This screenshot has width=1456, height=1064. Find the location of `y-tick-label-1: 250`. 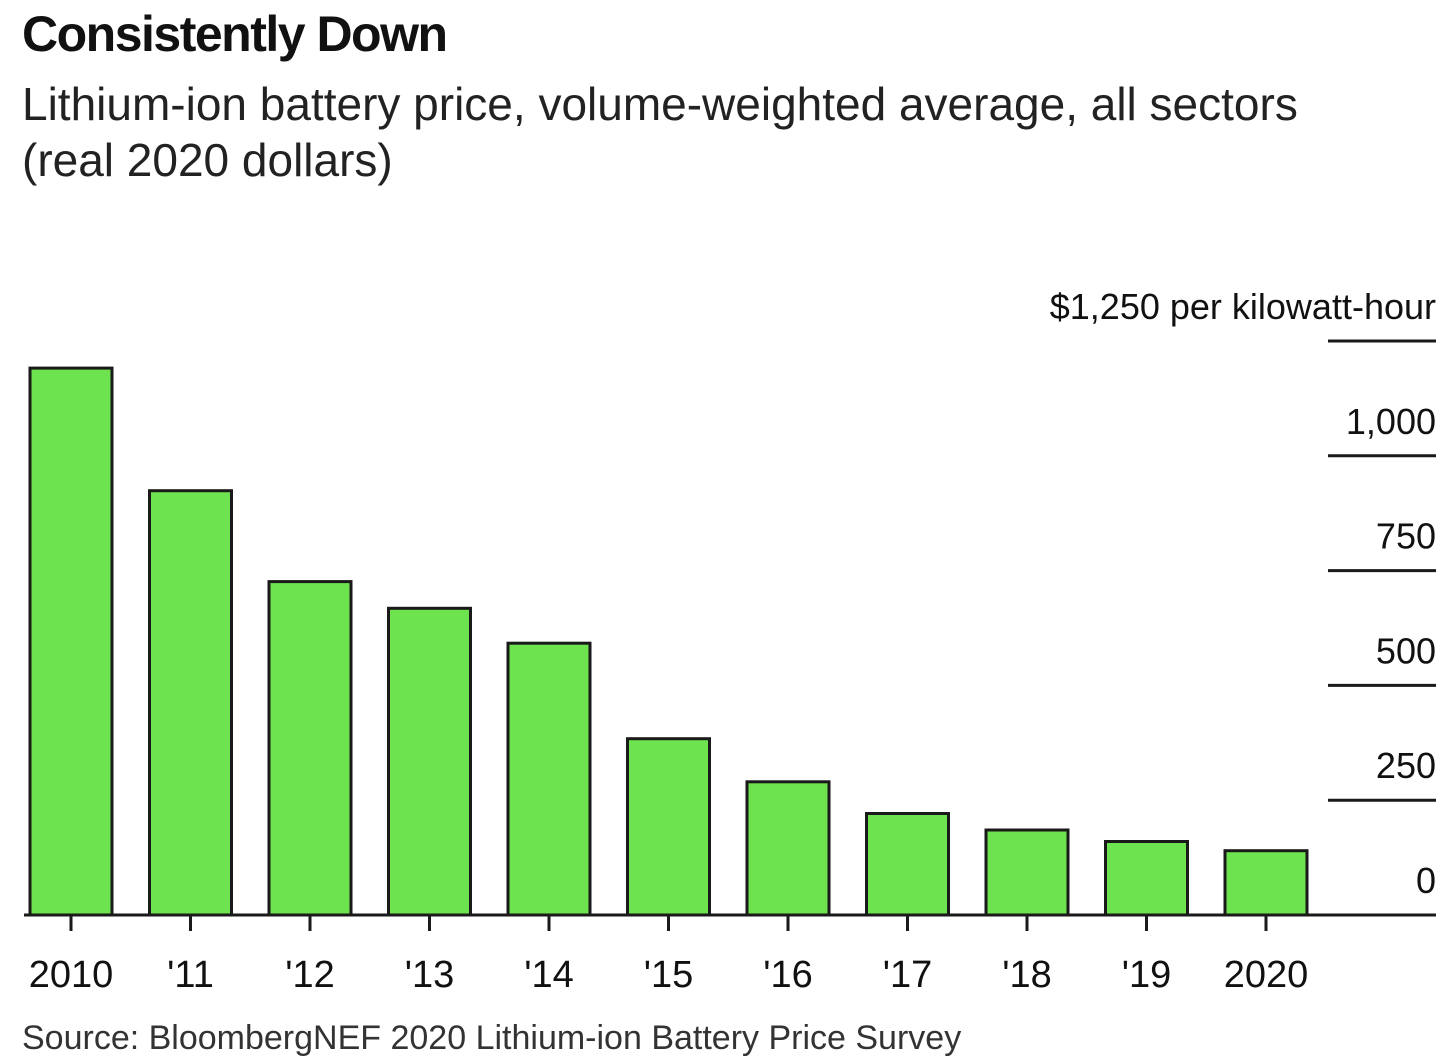

y-tick-label-1: 250 is located at coordinates (1406, 765).